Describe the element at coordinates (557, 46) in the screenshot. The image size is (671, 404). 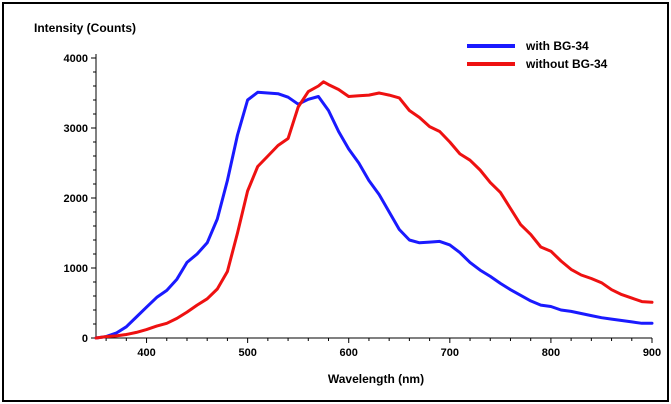
I see `legend-label-with-bg34: with BG-34` at that location.